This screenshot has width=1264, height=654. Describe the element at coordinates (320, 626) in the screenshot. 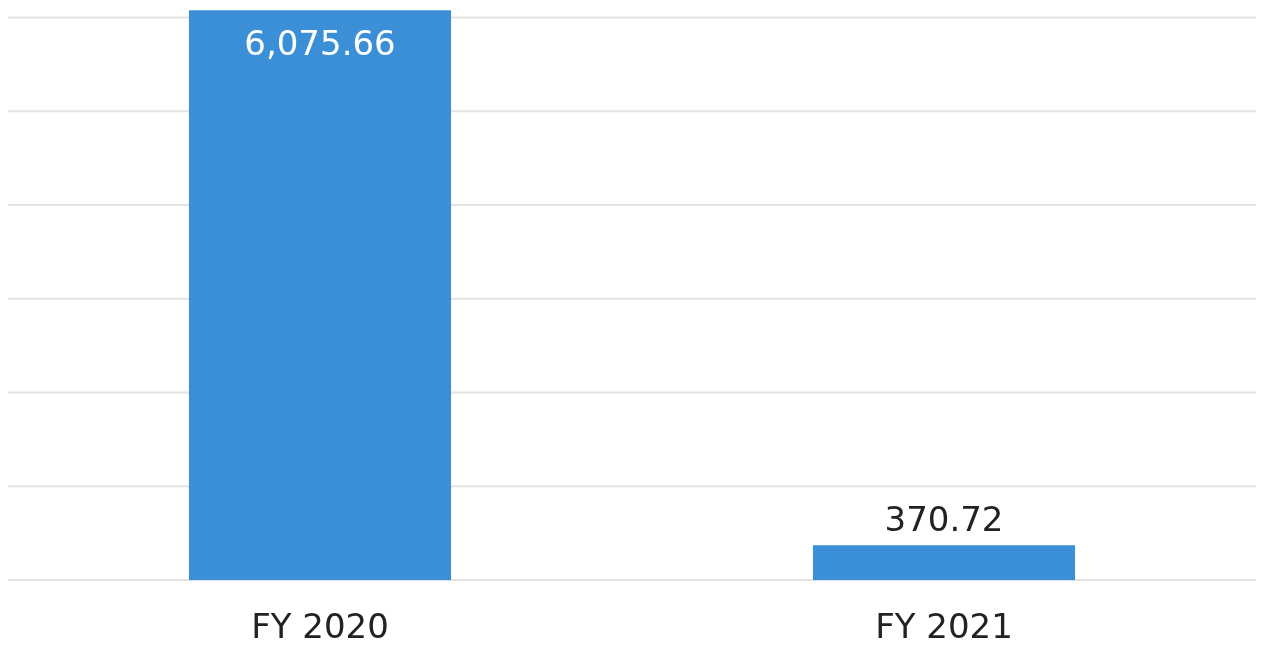

I see `x-tick-label: FY 2020` at that location.